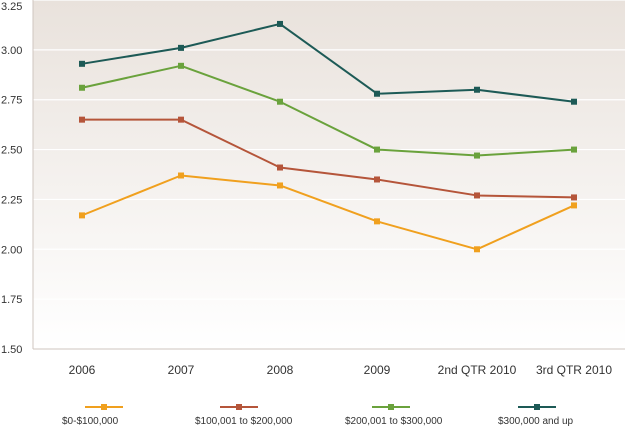  What do you see at coordinates (11, 151) in the screenshot?
I see `y-tick-label: 2.50` at bounding box center [11, 151].